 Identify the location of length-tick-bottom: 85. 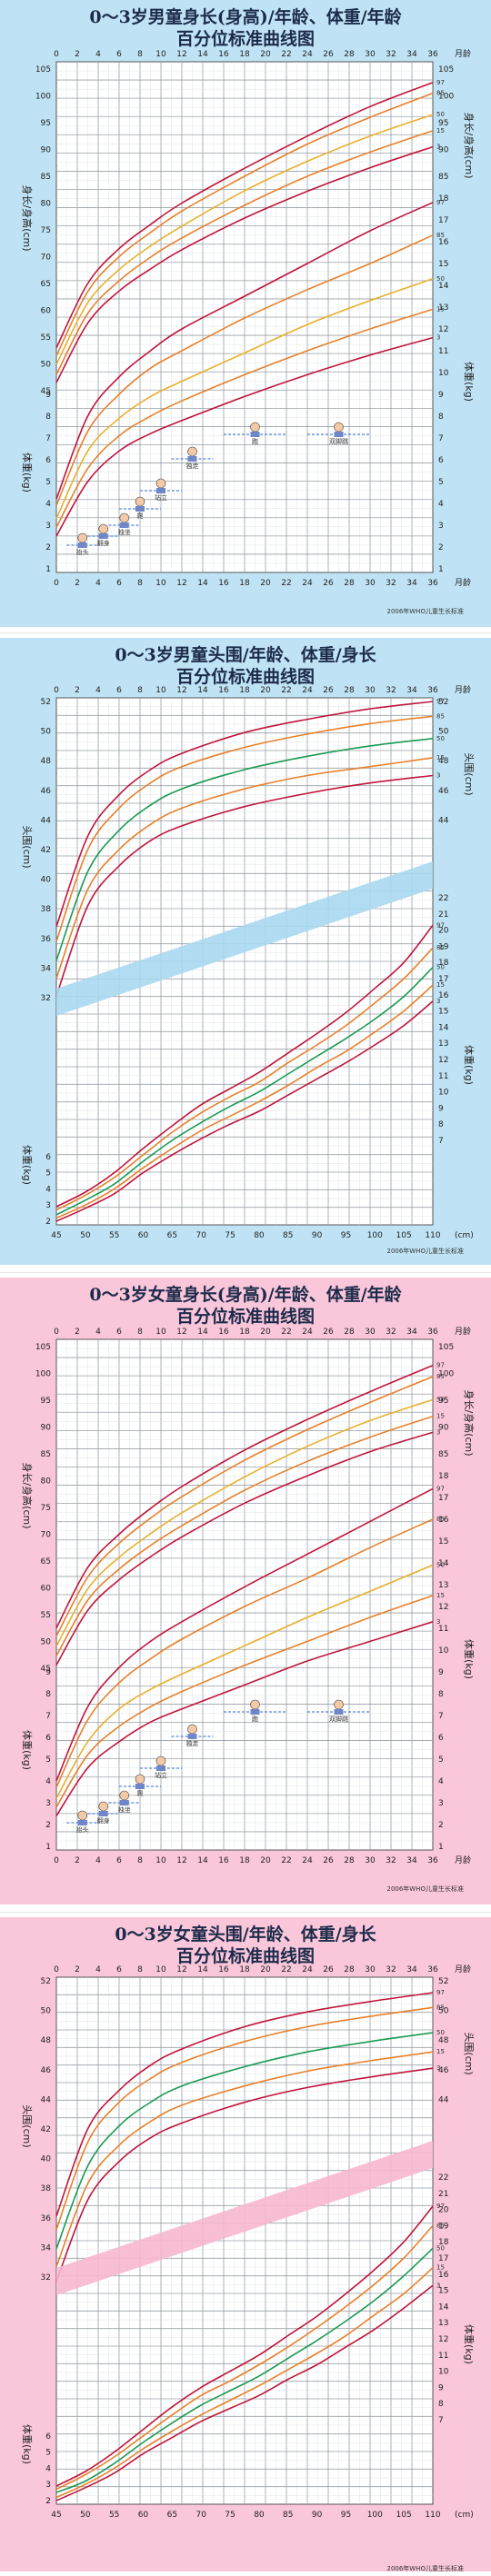
(288, 2515).